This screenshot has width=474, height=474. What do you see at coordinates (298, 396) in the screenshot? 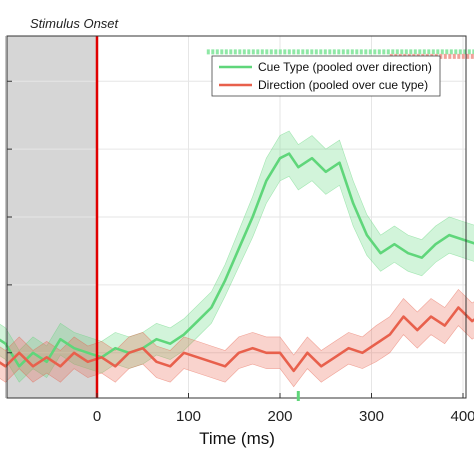
I see `peak-markers` at bounding box center [298, 396].